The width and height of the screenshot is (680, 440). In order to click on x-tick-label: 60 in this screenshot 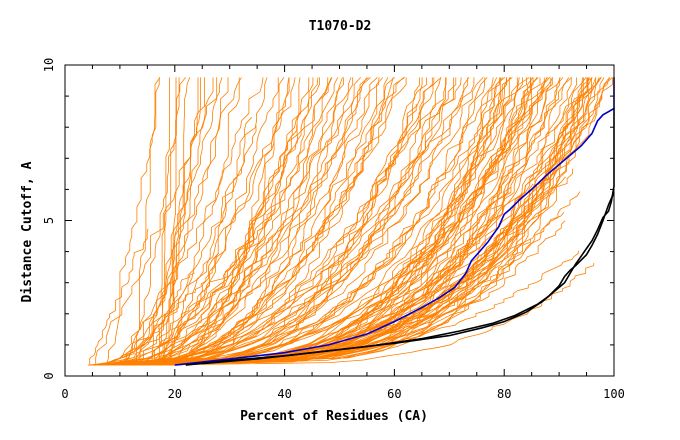, I will do `click(394, 394)`.